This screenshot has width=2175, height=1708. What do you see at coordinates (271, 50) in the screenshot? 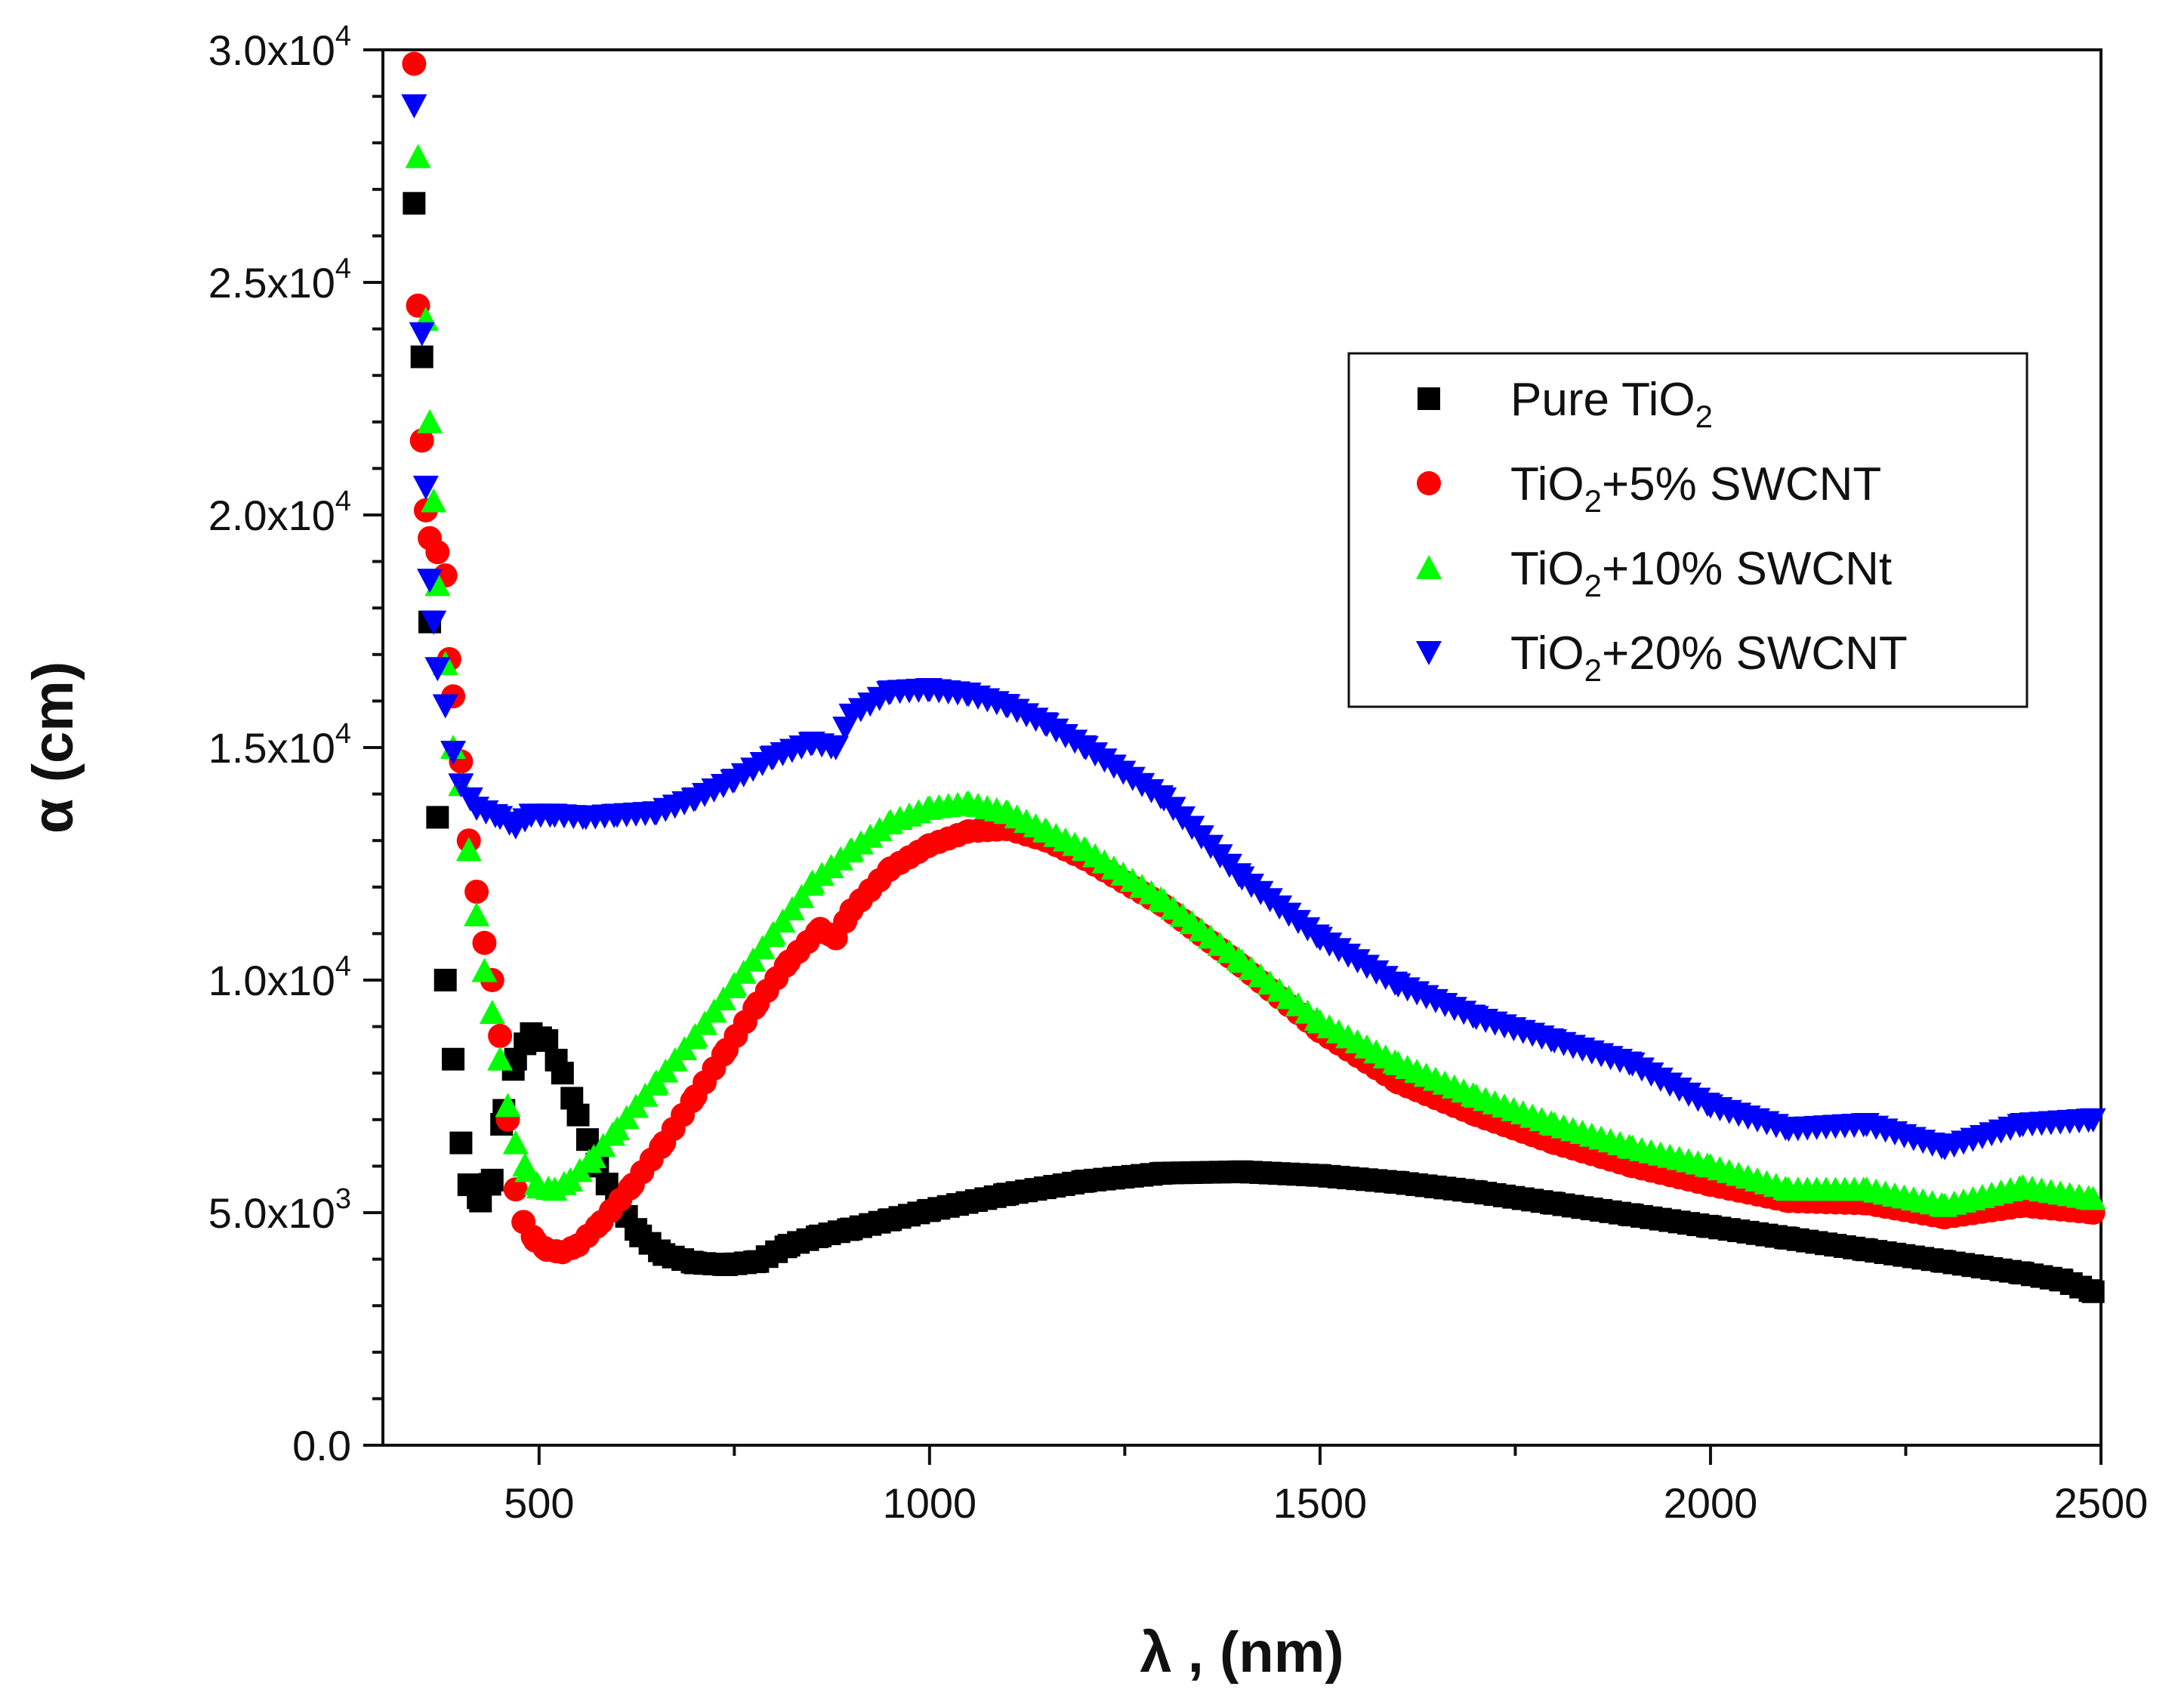
I see `y-tick-mantissa: 3.0x10` at bounding box center [271, 50].